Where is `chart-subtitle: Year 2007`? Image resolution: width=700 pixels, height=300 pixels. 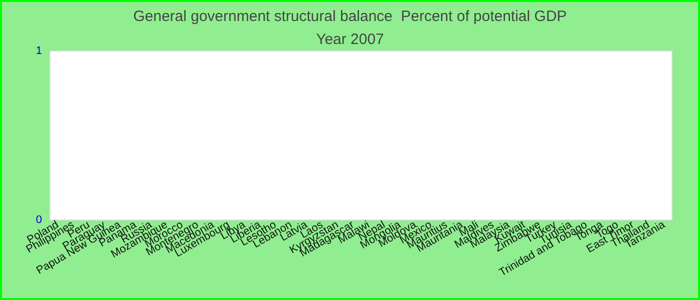 chart-subtitle: Year 2007 is located at coordinates (350, 39).